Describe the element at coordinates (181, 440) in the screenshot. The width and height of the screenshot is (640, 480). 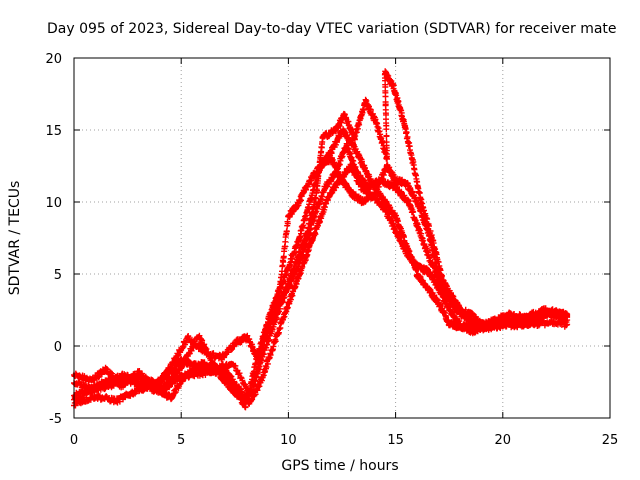
I see `x-tick-label: 5` at that location.